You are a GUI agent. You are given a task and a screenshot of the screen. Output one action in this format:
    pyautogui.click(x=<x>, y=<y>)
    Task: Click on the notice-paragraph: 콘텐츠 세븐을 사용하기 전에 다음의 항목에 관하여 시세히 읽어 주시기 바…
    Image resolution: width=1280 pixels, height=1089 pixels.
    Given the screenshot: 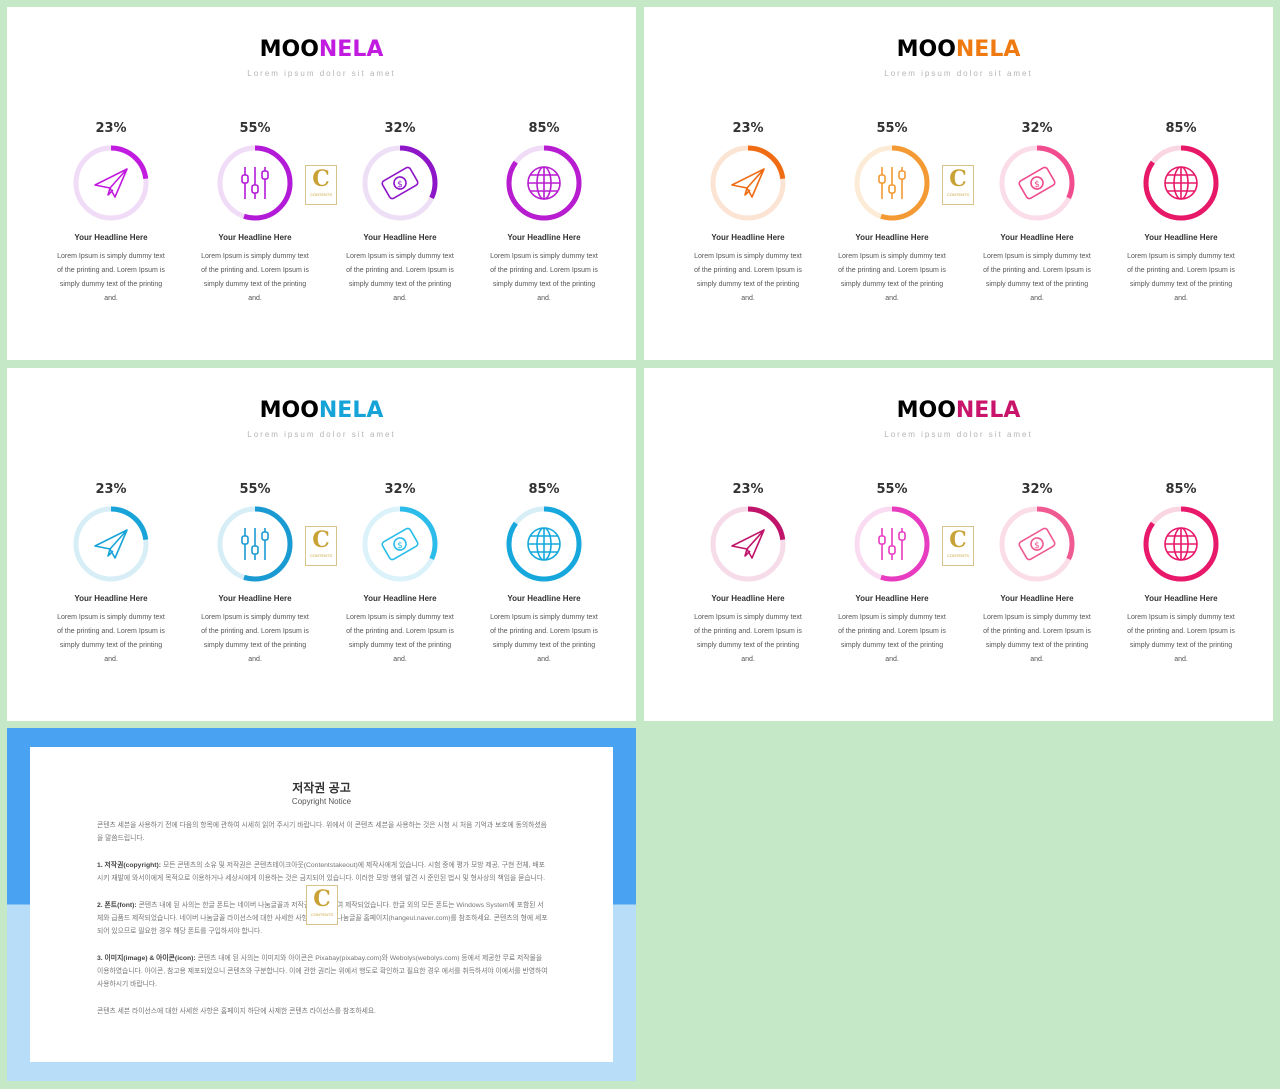 What is the action you would take?
    pyautogui.click(x=322, y=832)
    